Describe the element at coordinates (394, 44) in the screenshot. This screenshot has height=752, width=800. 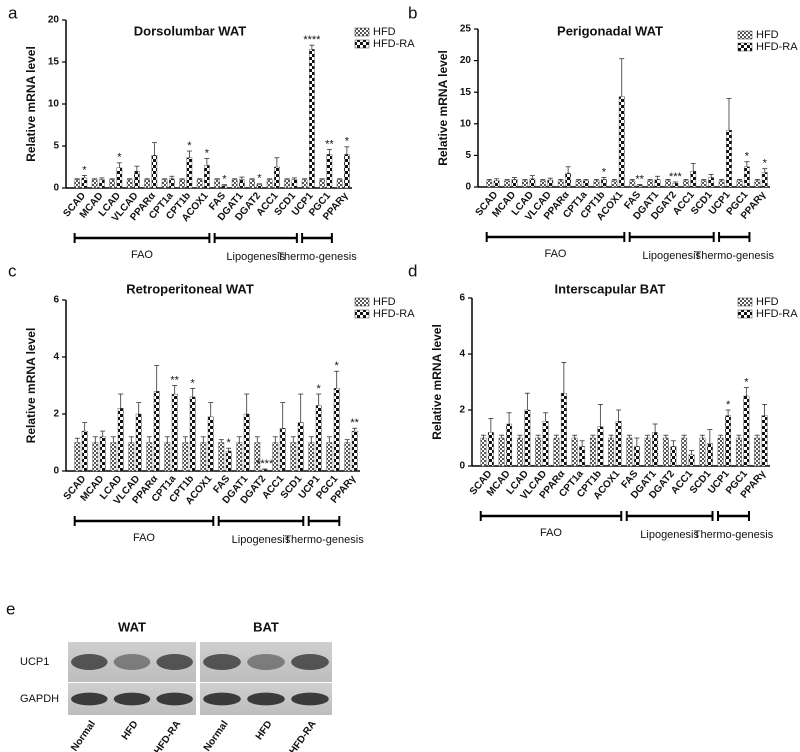
I see `legend-label: HFD-RA` at that location.